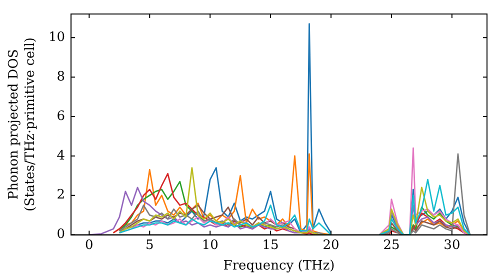 The image size is (500, 280). What do you see at coordinates (57, 38) in the screenshot?
I see `y-tick-label: 10` at bounding box center [57, 38].